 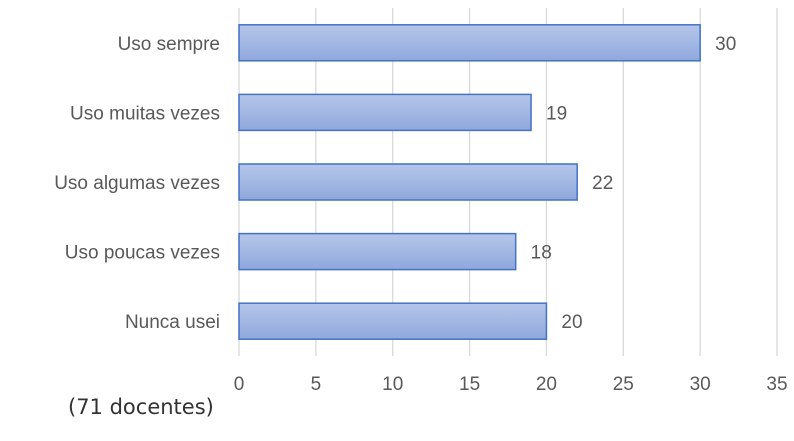 I want to click on category-label-3: Uso poucas vezes, so click(x=142, y=253).